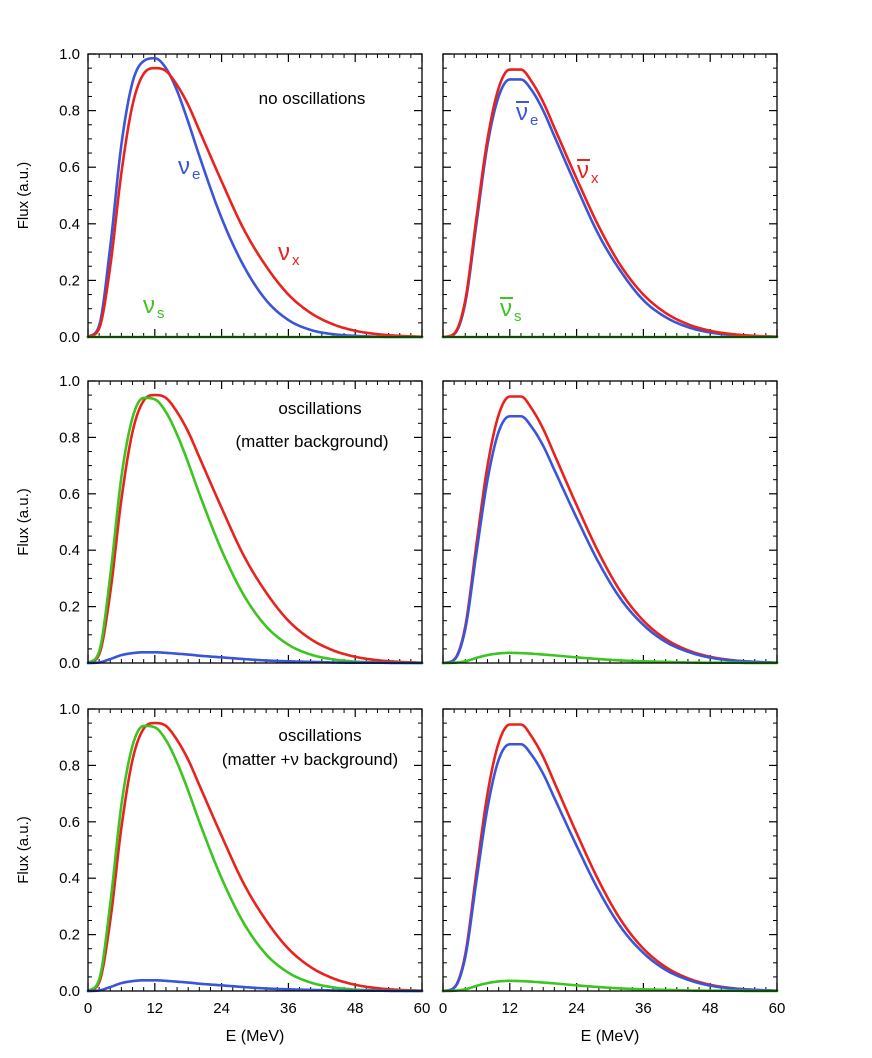  I want to click on panel-annotation: (matter +ν background), so click(310, 759).